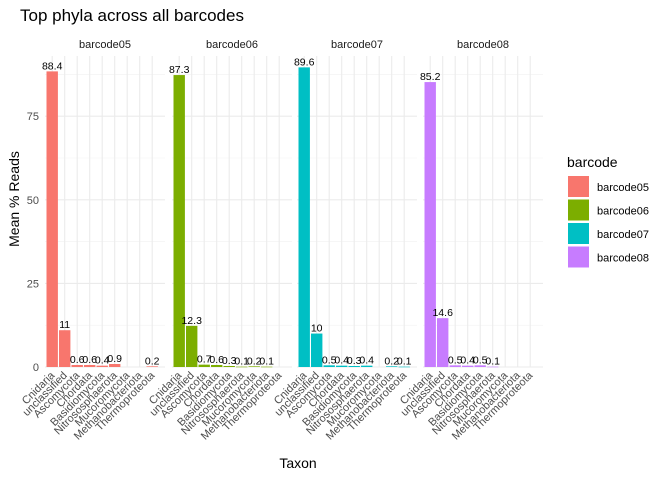 The height and width of the screenshot is (485, 672). What do you see at coordinates (623, 235) in the screenshot?
I see `legend-label-barcode07: barcode07` at bounding box center [623, 235].